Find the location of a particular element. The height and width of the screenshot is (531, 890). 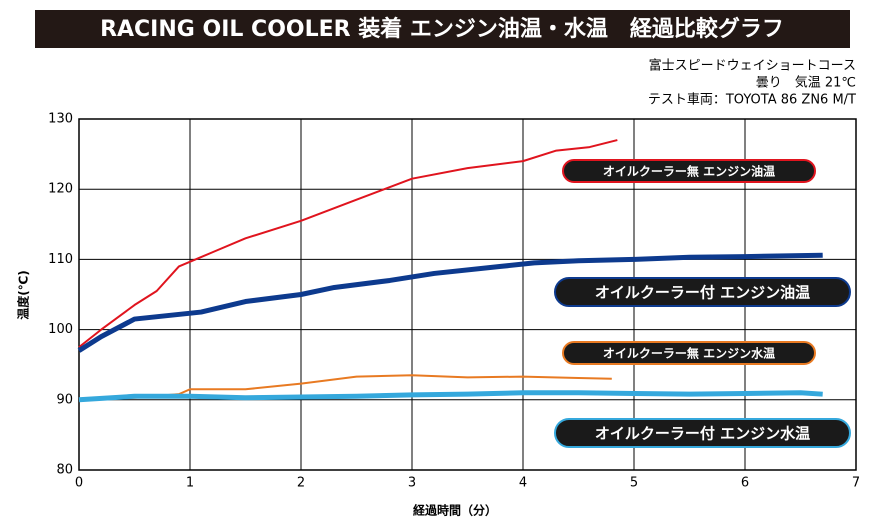

legend-label: オイルクーラー付 エンジン油温 is located at coordinates (702, 293).